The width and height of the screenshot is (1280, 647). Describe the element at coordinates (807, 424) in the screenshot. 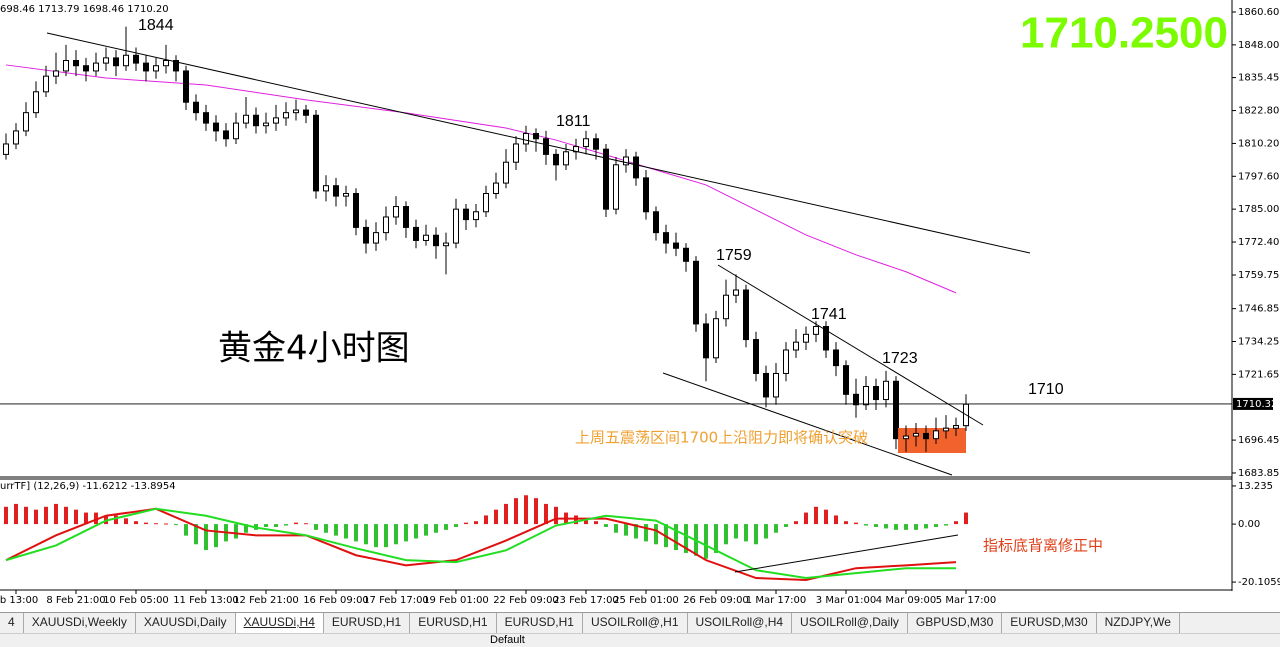

I see `trendline` at that location.